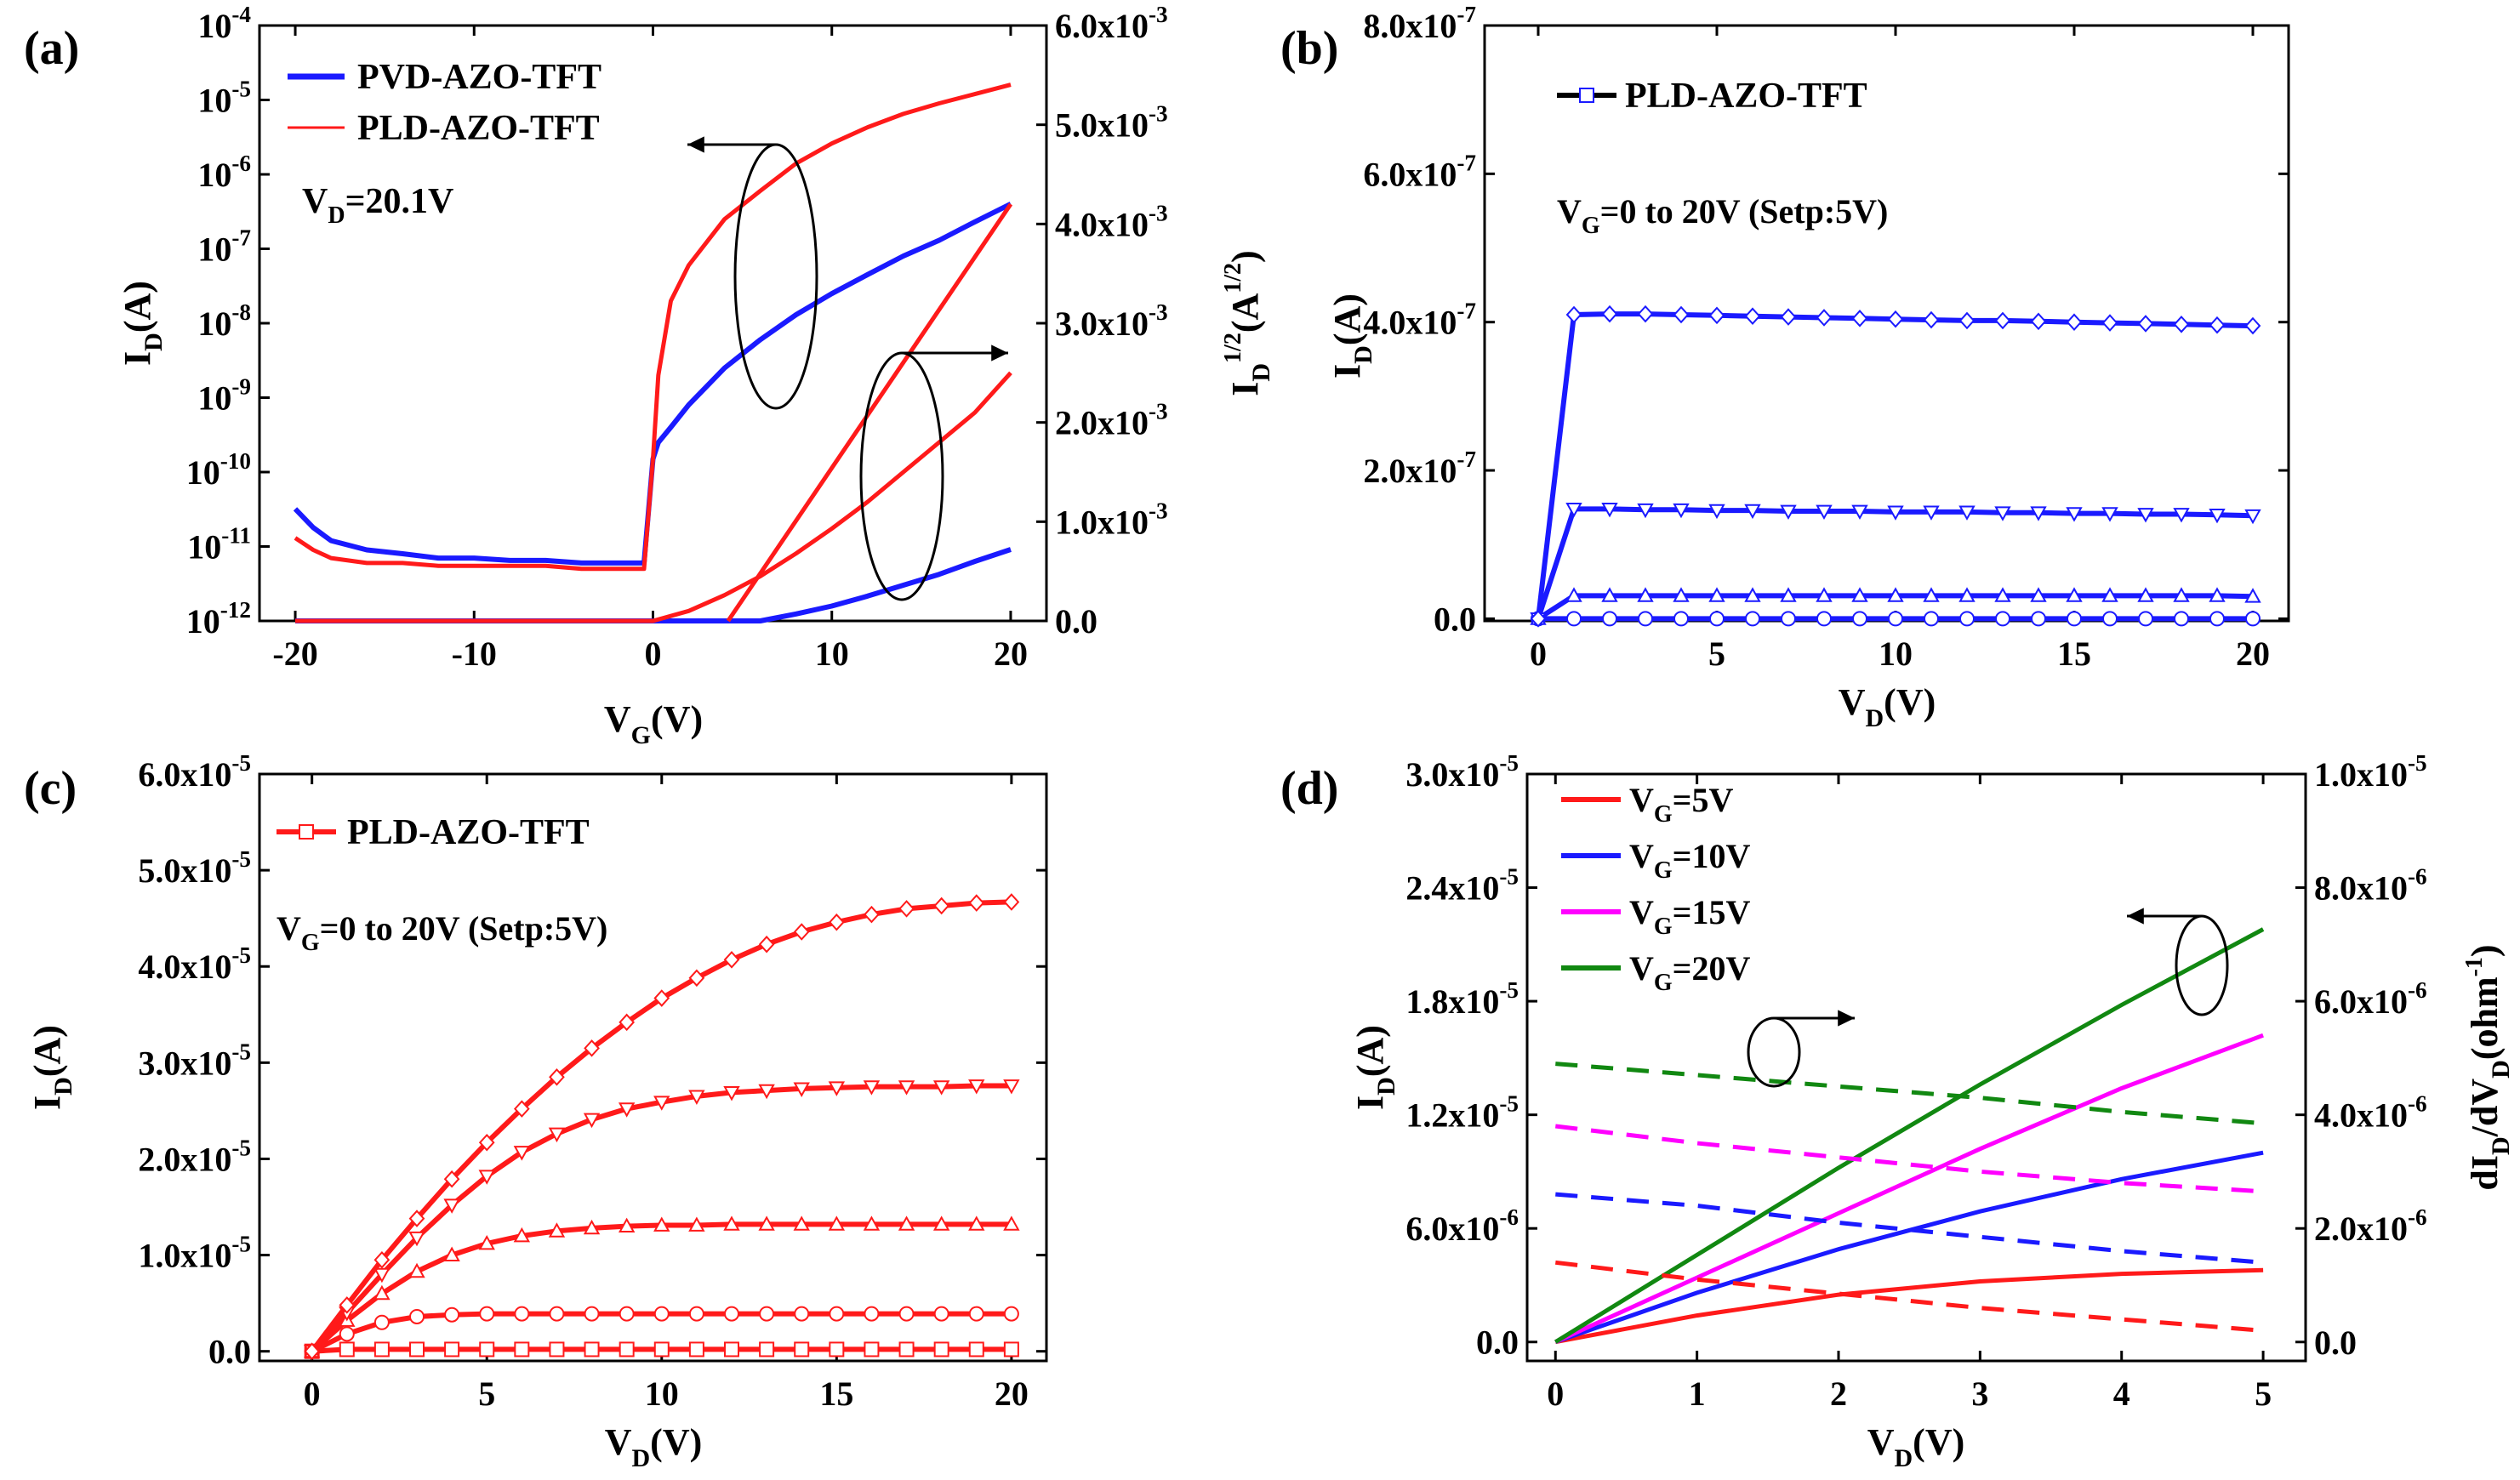  Describe the element at coordinates (307, 832) in the screenshot. I see `legend-marker` at that location.